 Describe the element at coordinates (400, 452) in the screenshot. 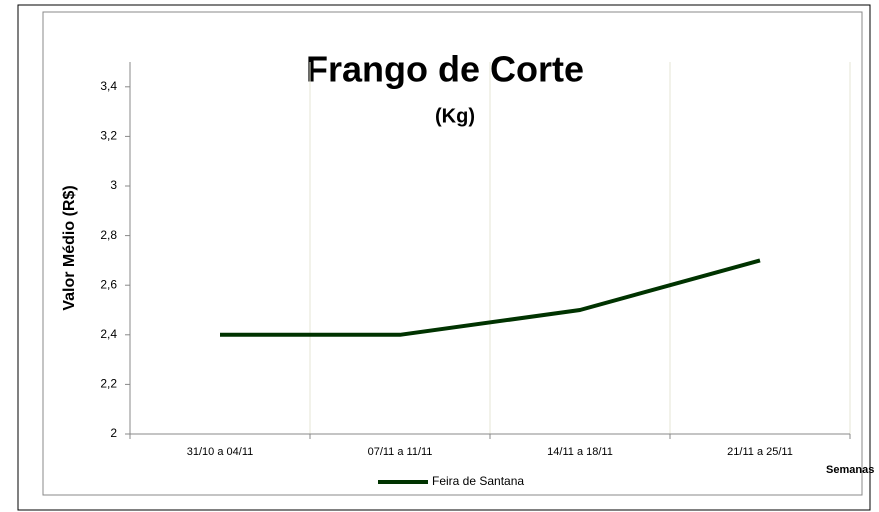

I see `x-tick-label: 07/11 a 11/11` at that location.